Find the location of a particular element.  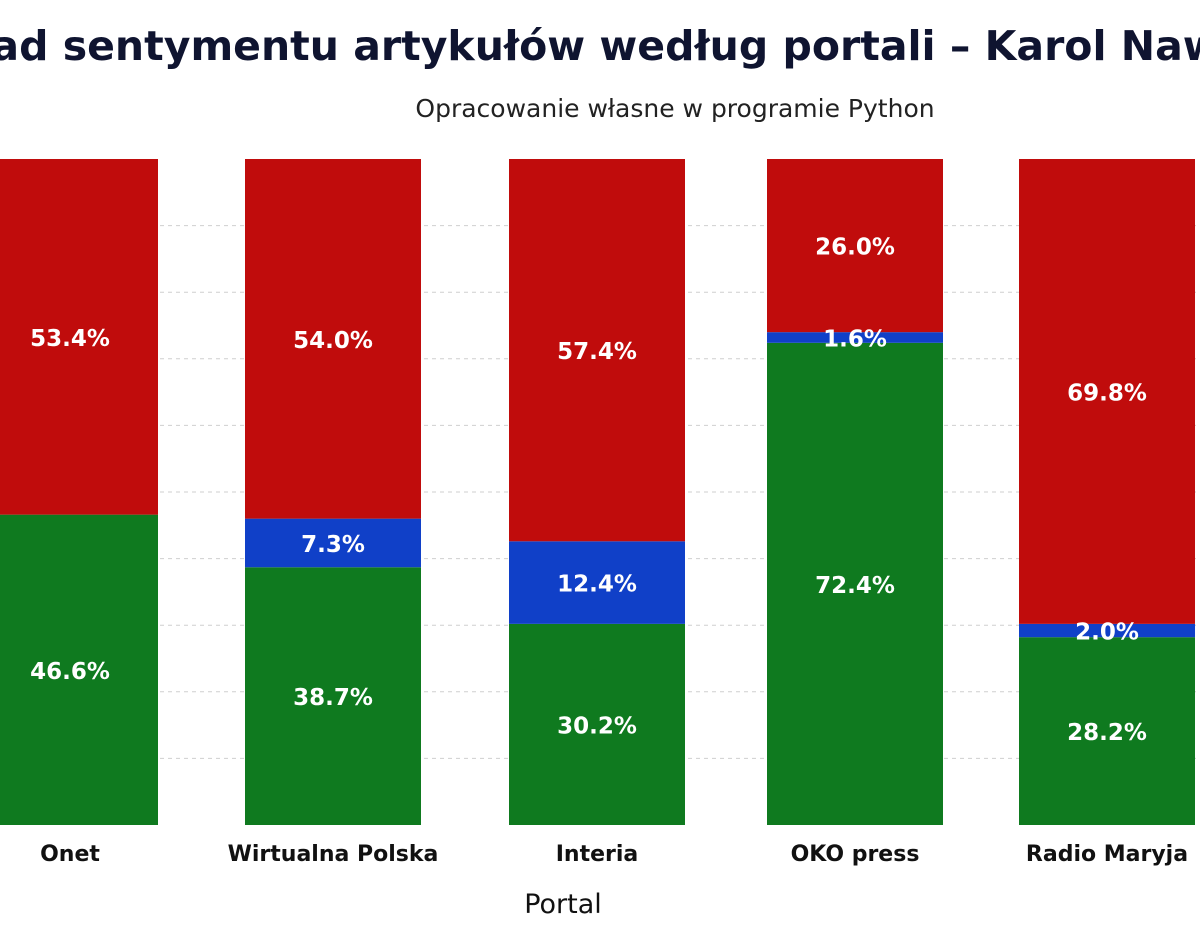

x-tick-label: Radio Maryja is located at coordinates (1107, 854).